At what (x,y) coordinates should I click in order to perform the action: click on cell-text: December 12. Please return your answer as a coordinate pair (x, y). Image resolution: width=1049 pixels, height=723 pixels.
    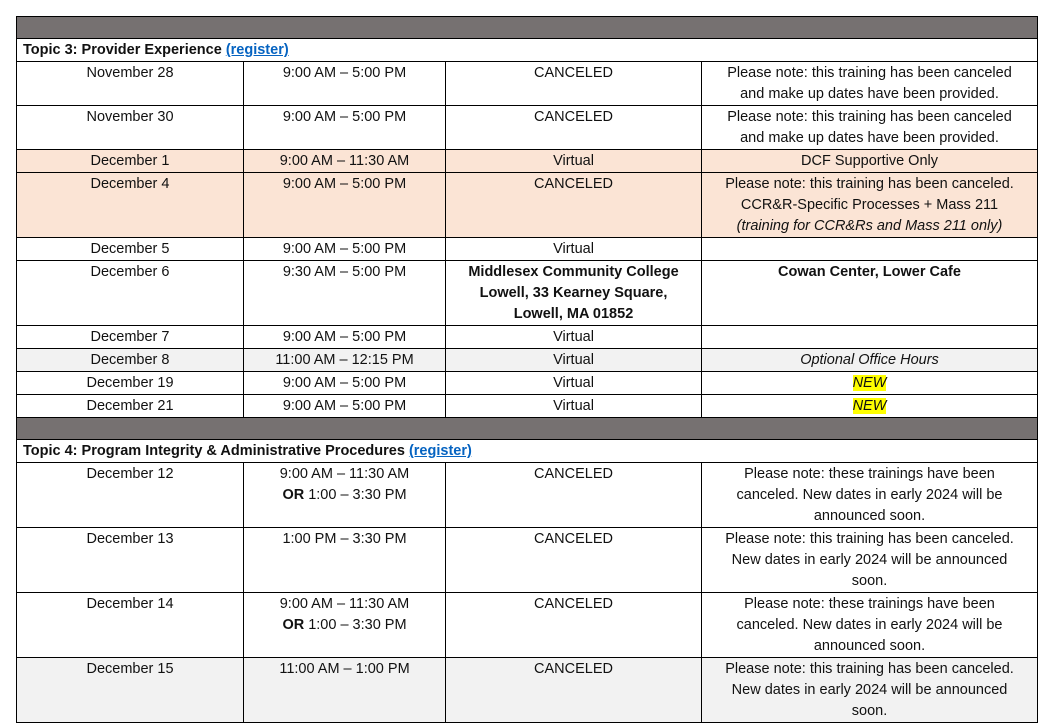
    Looking at the image, I should click on (130, 474).